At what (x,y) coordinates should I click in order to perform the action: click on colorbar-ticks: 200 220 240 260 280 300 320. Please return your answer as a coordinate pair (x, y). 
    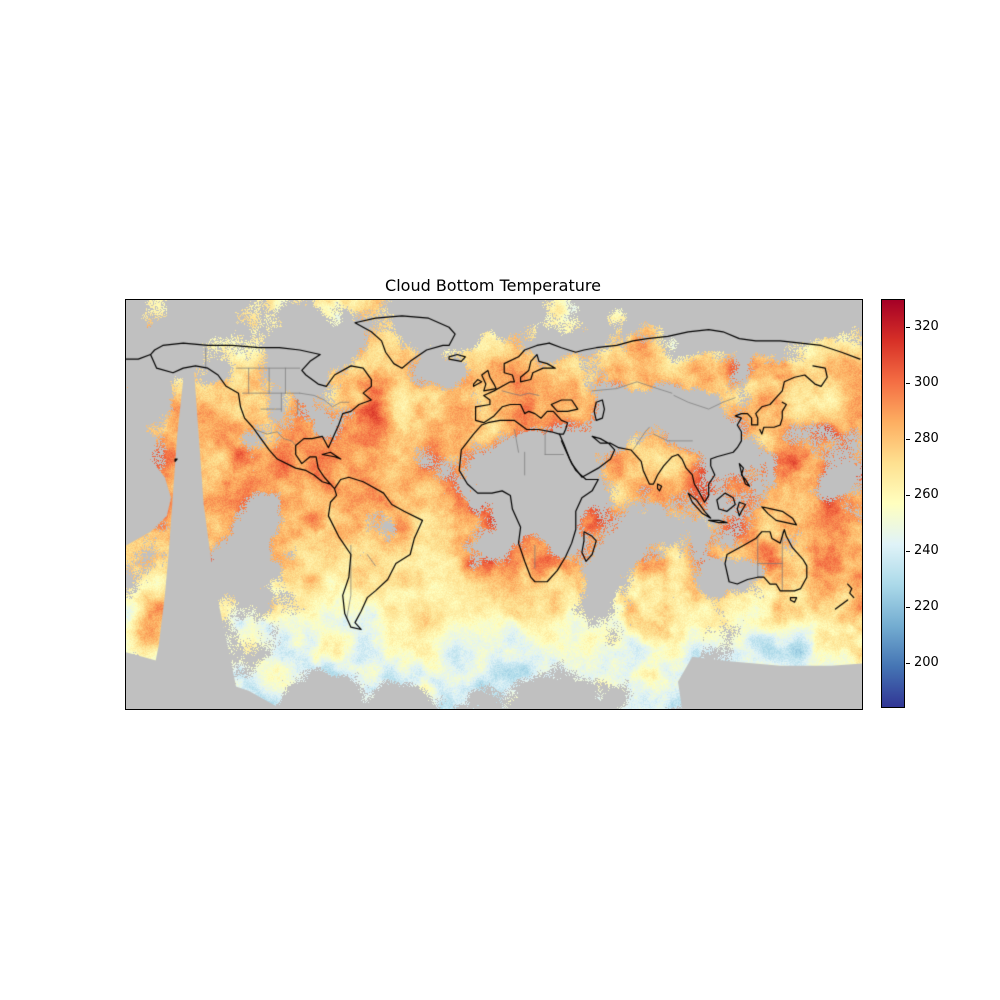
    Looking at the image, I should click on (926, 503).